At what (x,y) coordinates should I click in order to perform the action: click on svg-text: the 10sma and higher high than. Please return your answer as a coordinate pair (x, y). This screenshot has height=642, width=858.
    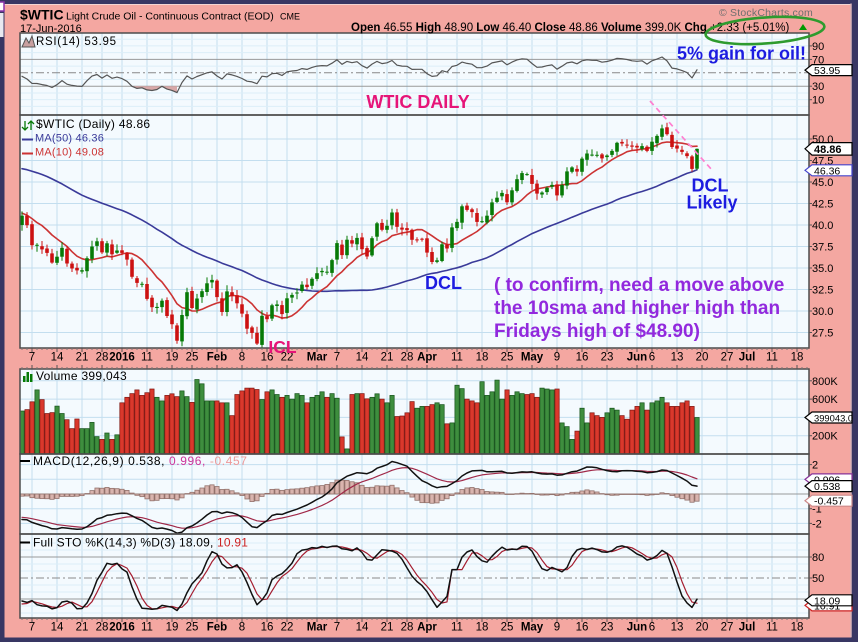
    Looking at the image, I should click on (637, 308).